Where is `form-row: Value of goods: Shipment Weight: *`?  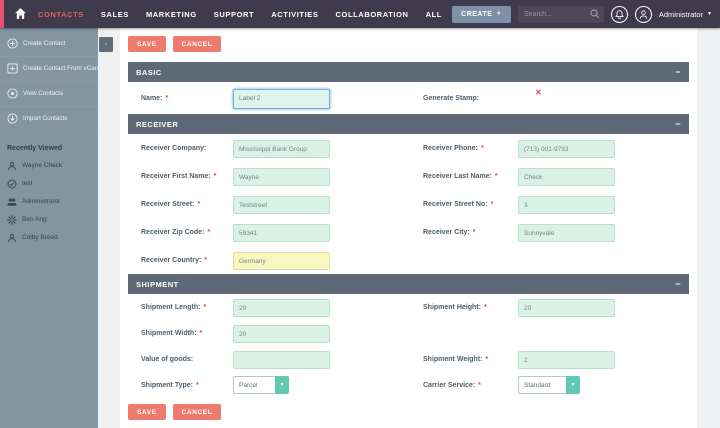 form-row: Value of goods: Shipment Weight: * is located at coordinates (408, 359).